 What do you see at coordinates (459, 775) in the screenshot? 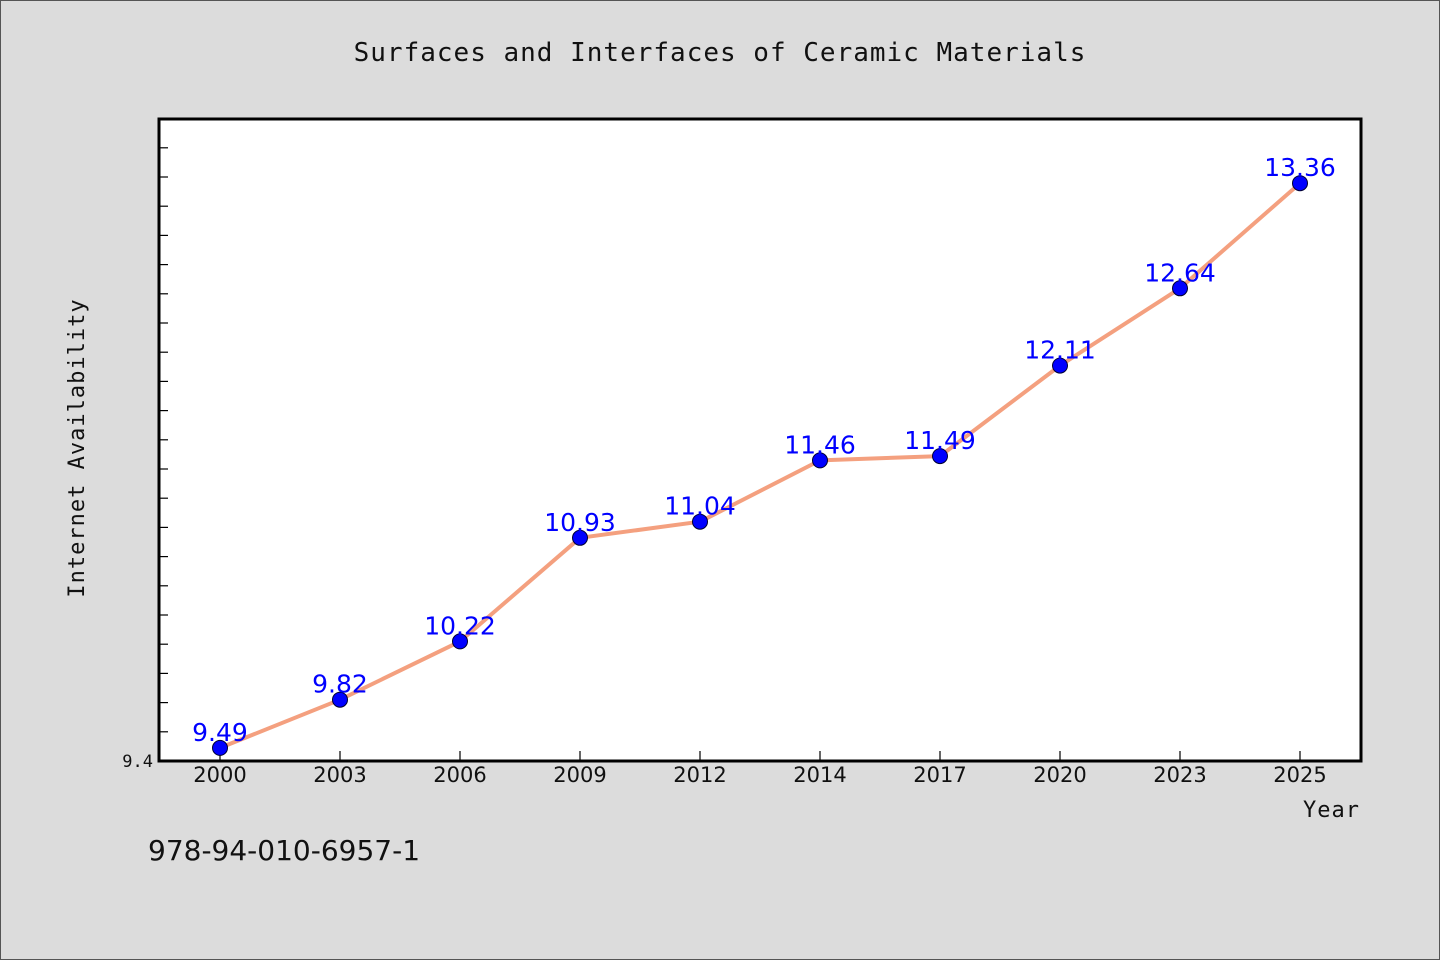
I see `x-tick-label: 2006` at bounding box center [459, 775].